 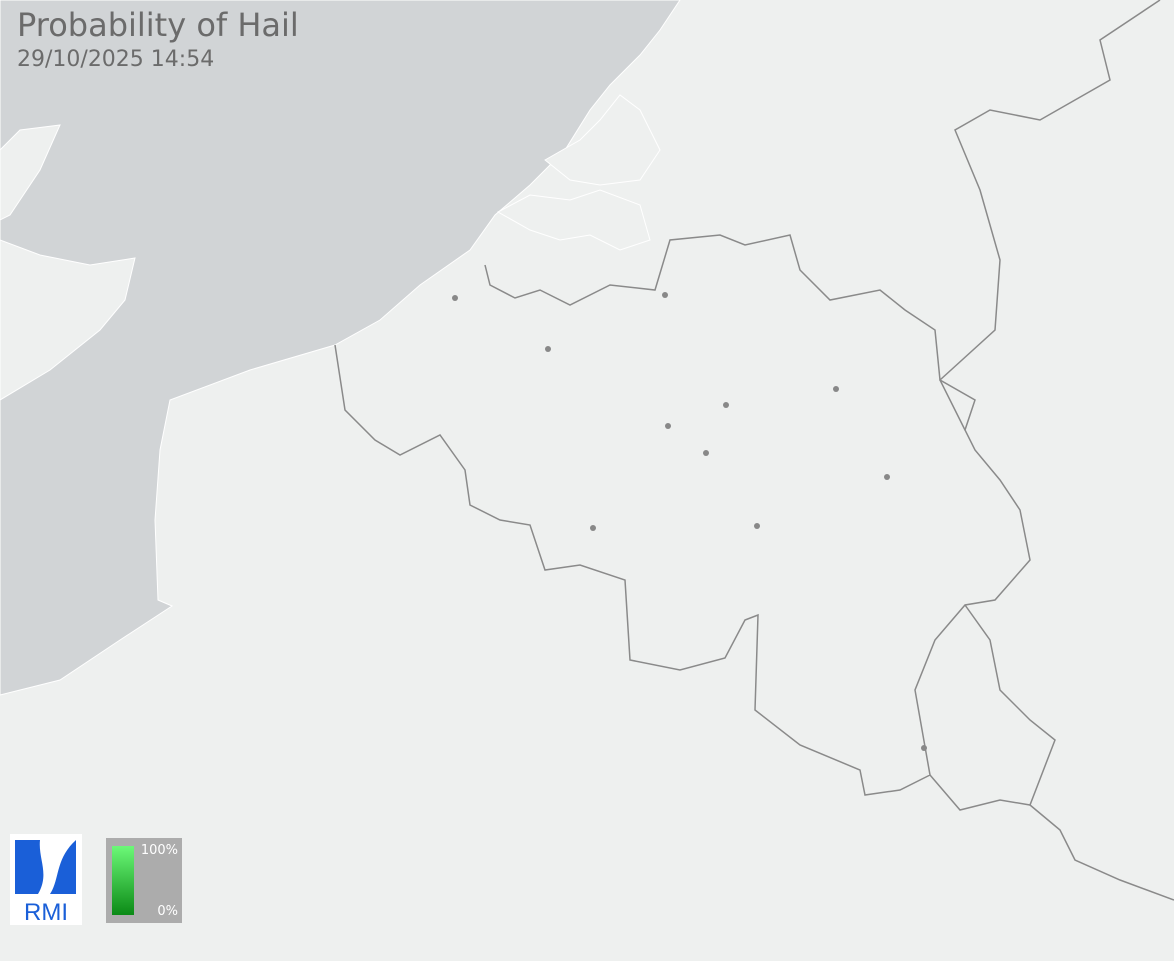 I want to click on timestamp: 29/10/2025 14:54, so click(x=116, y=59).